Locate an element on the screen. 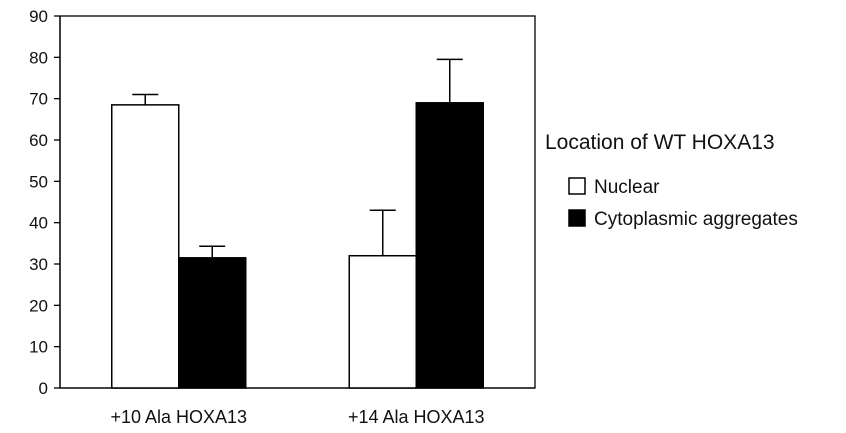 This screenshot has width=846, height=433. y-tick-label: 10 is located at coordinates (38, 347).